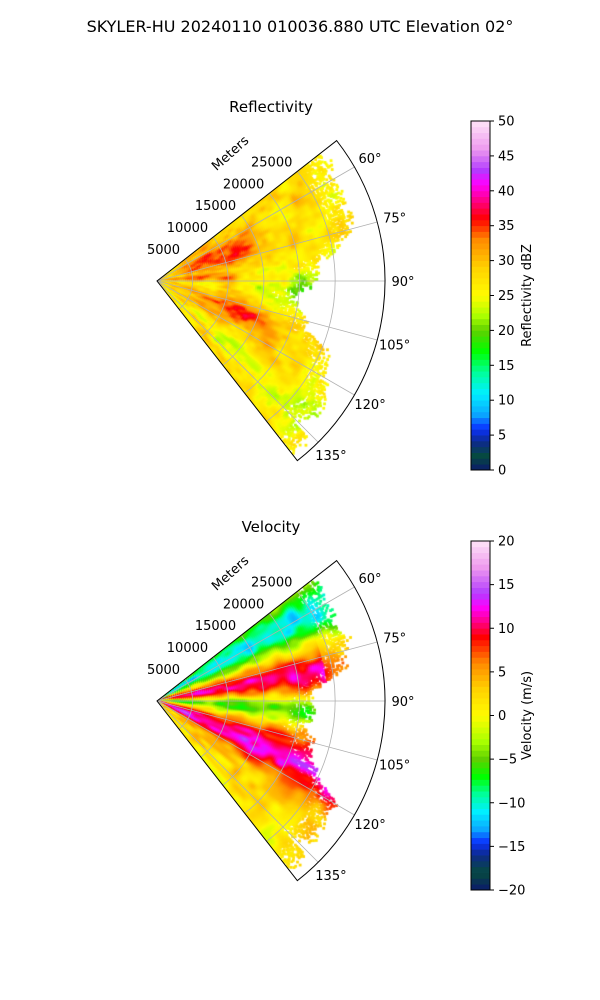  What do you see at coordinates (502, 716) in the screenshot?
I see `colorbar-tick-label: 0` at bounding box center [502, 716].